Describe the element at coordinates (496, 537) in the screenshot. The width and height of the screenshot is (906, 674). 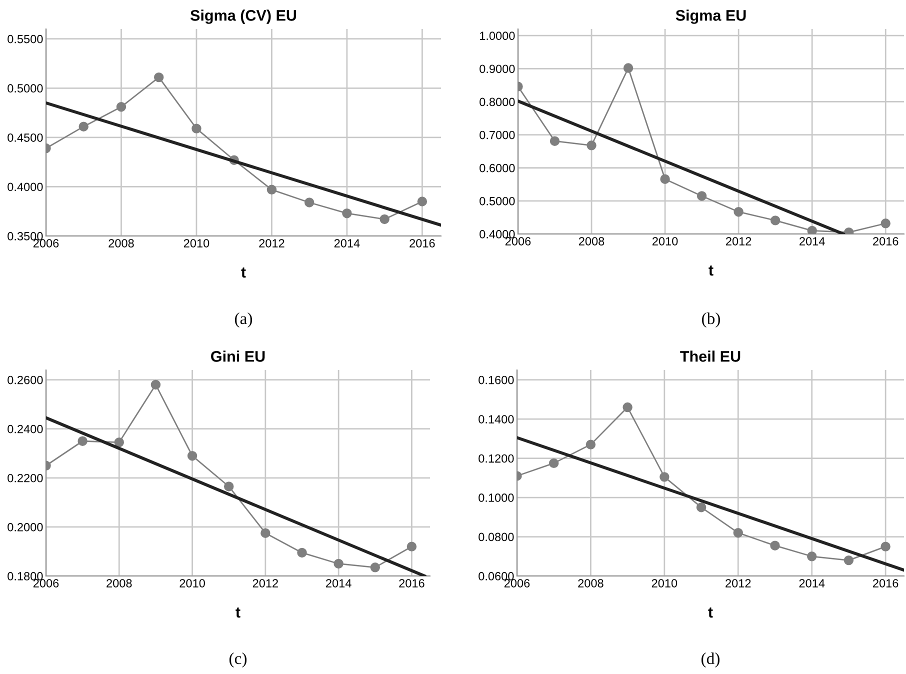
I see `y-tick-label: 0.0800` at that location.